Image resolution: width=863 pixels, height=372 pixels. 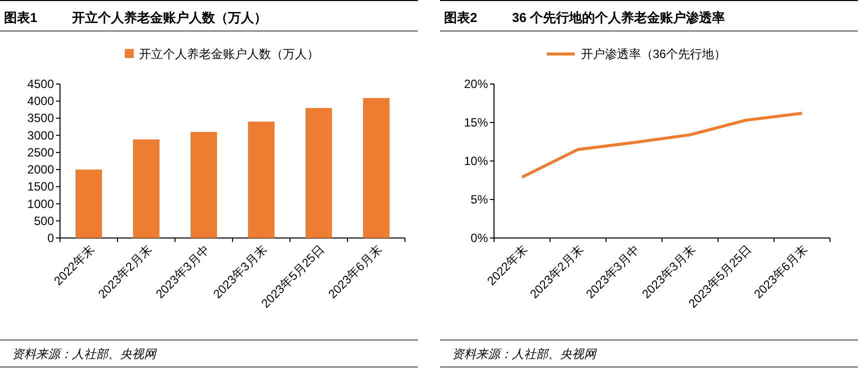 What do you see at coordinates (44, 221) in the screenshot?
I see `y-tick-label: 500` at bounding box center [44, 221].